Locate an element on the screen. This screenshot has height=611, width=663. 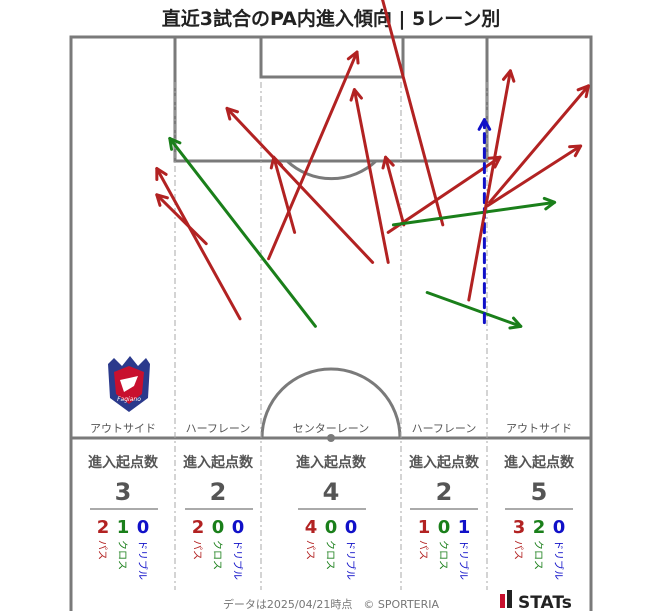
chart-title: 直近3試合のPA内進入傾向 | 5レーン別 is located at coordinates (331, 18).